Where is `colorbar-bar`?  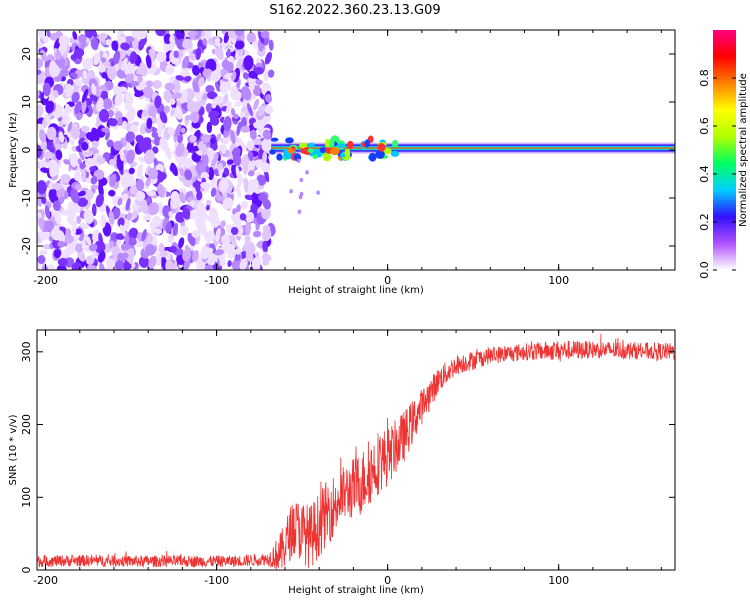 colorbar-bar is located at coordinates (724, 150).